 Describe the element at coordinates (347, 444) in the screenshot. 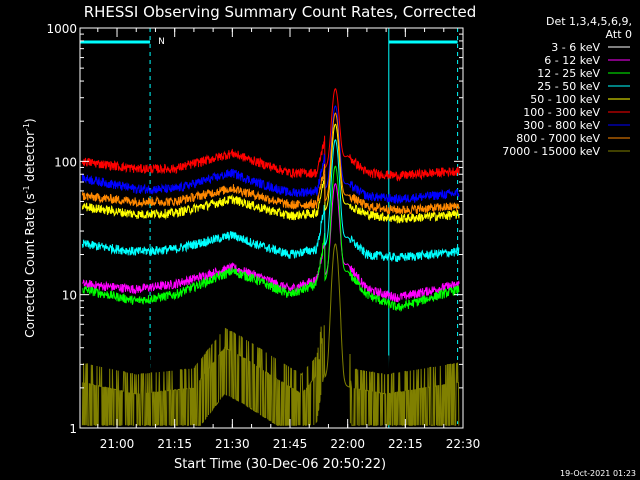

I see `x-tick-label-4: 22:00` at that location.